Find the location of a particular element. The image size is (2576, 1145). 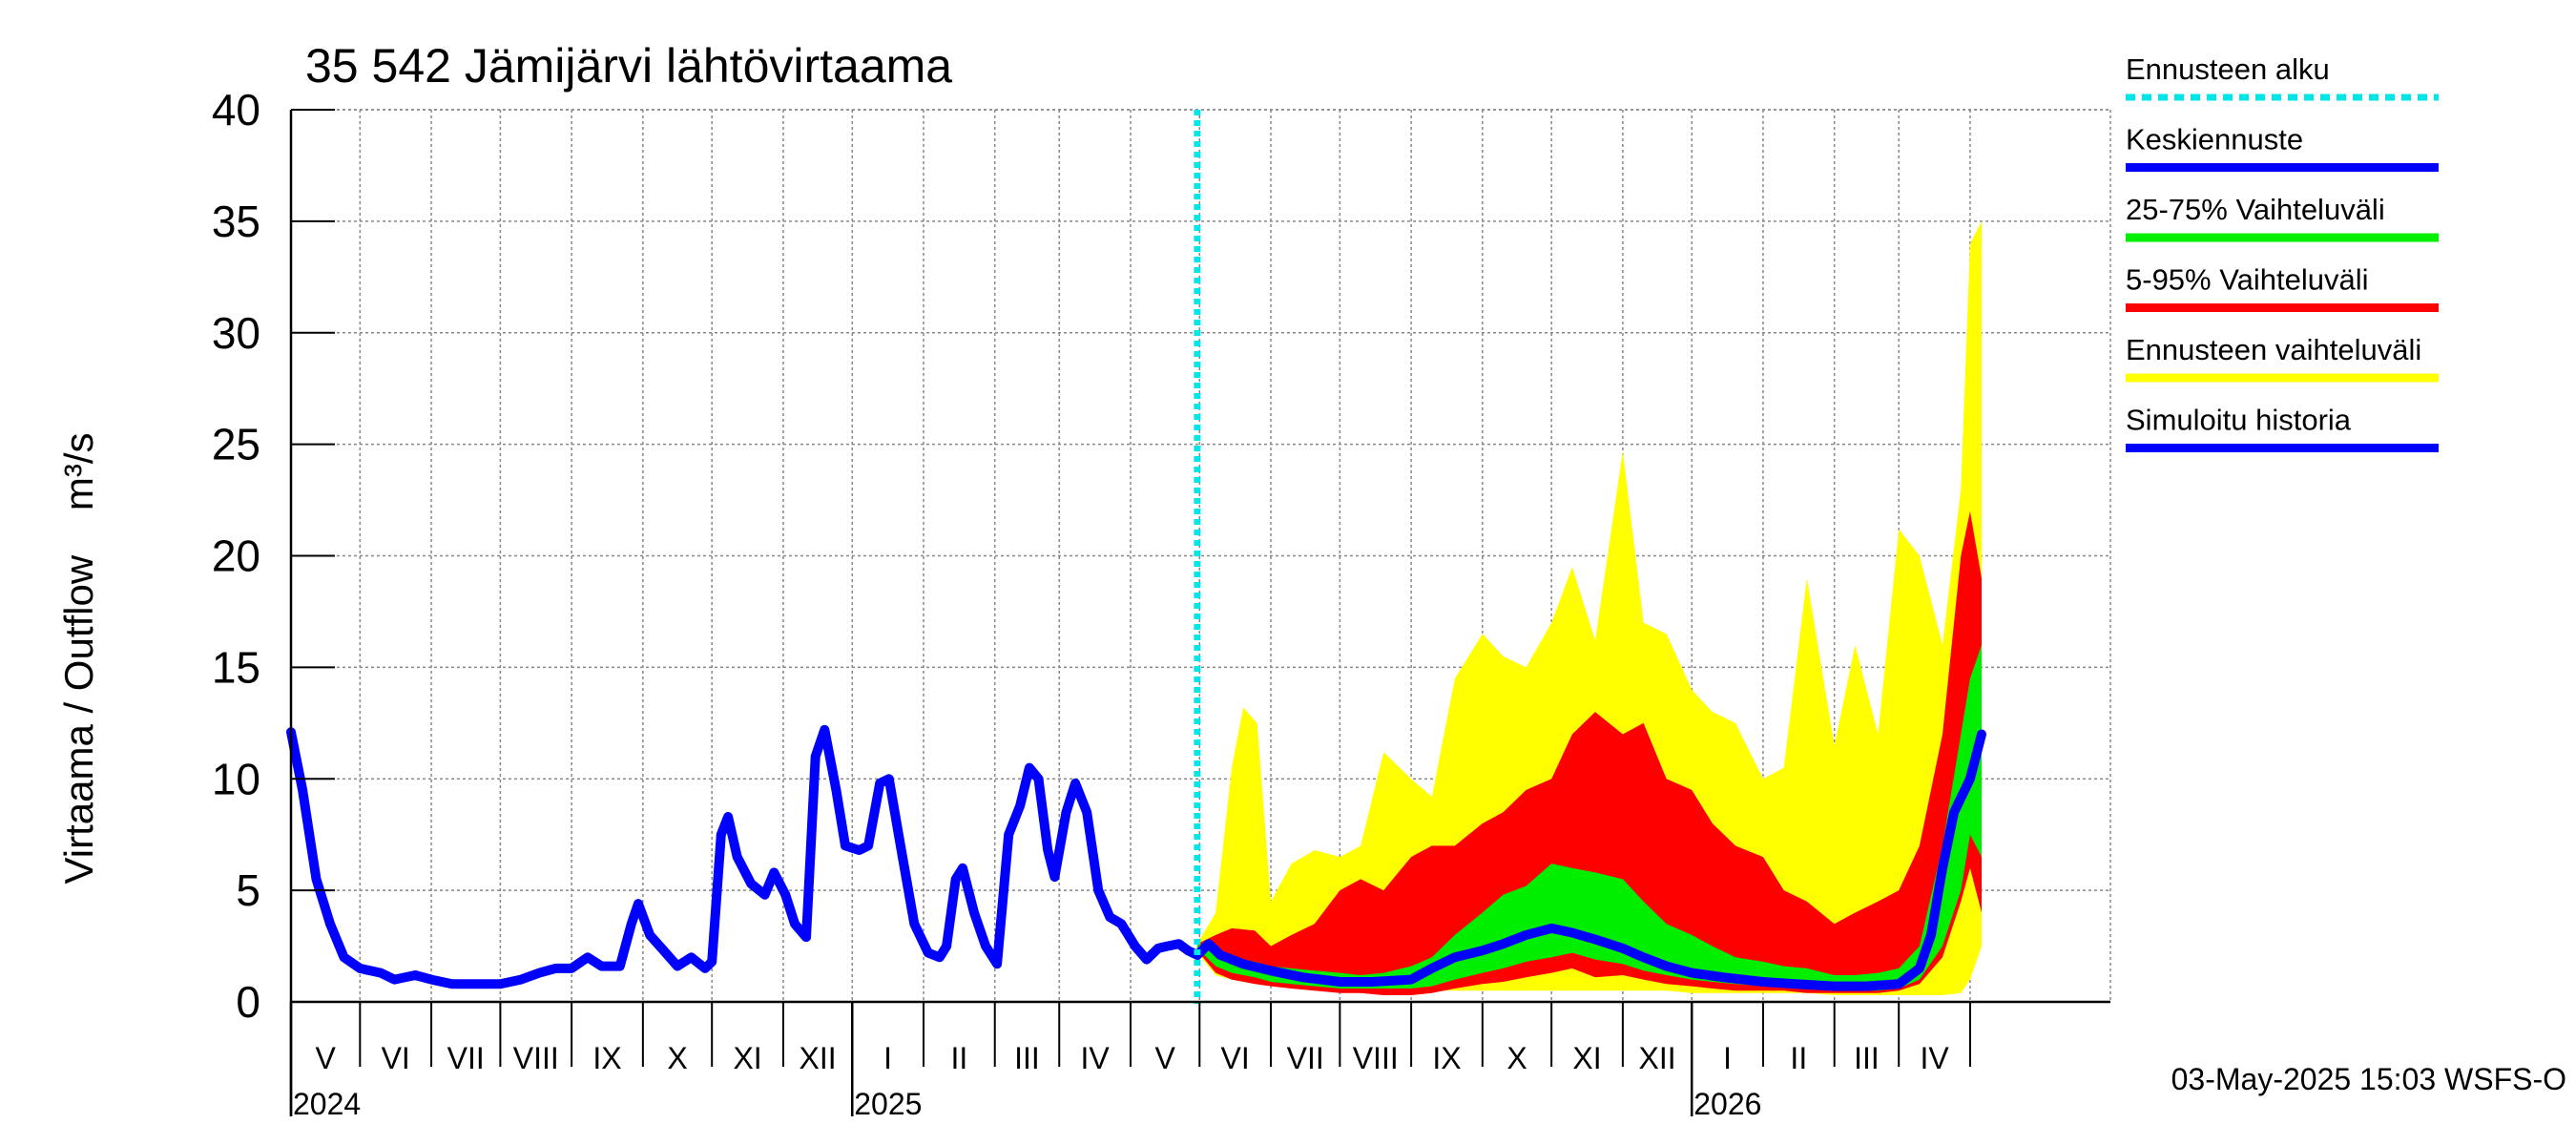

x-year-label: 2024 is located at coordinates (327, 1104).